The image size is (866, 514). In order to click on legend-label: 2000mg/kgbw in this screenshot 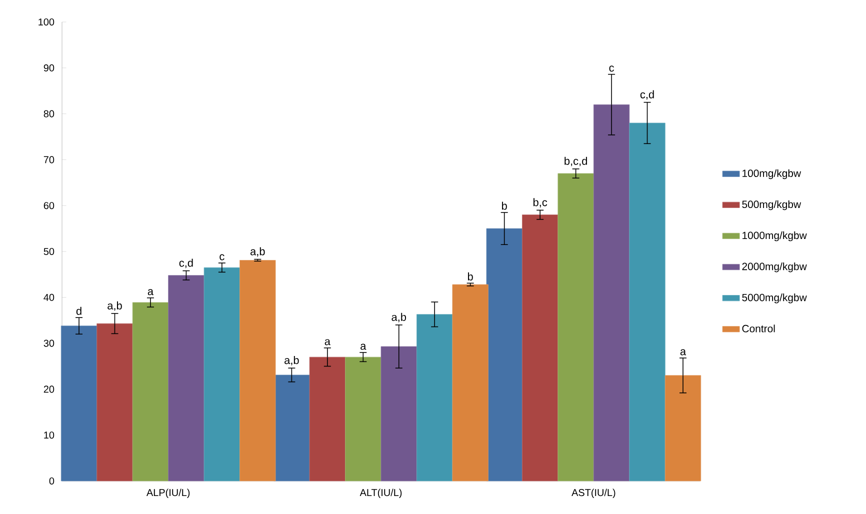, I will do `click(774, 267)`.